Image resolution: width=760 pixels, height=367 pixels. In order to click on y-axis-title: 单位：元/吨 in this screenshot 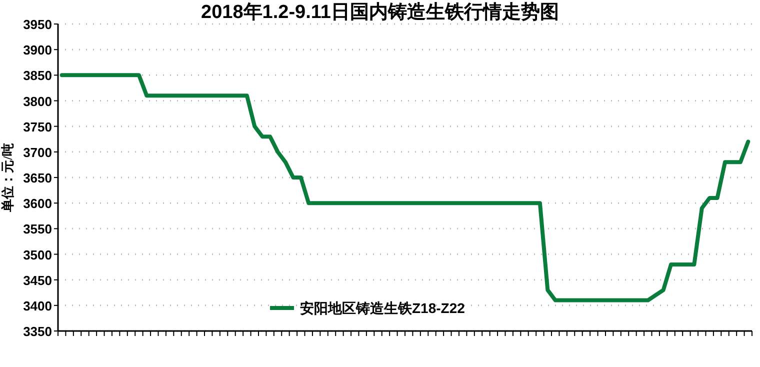, I will do `click(7, 178)`.